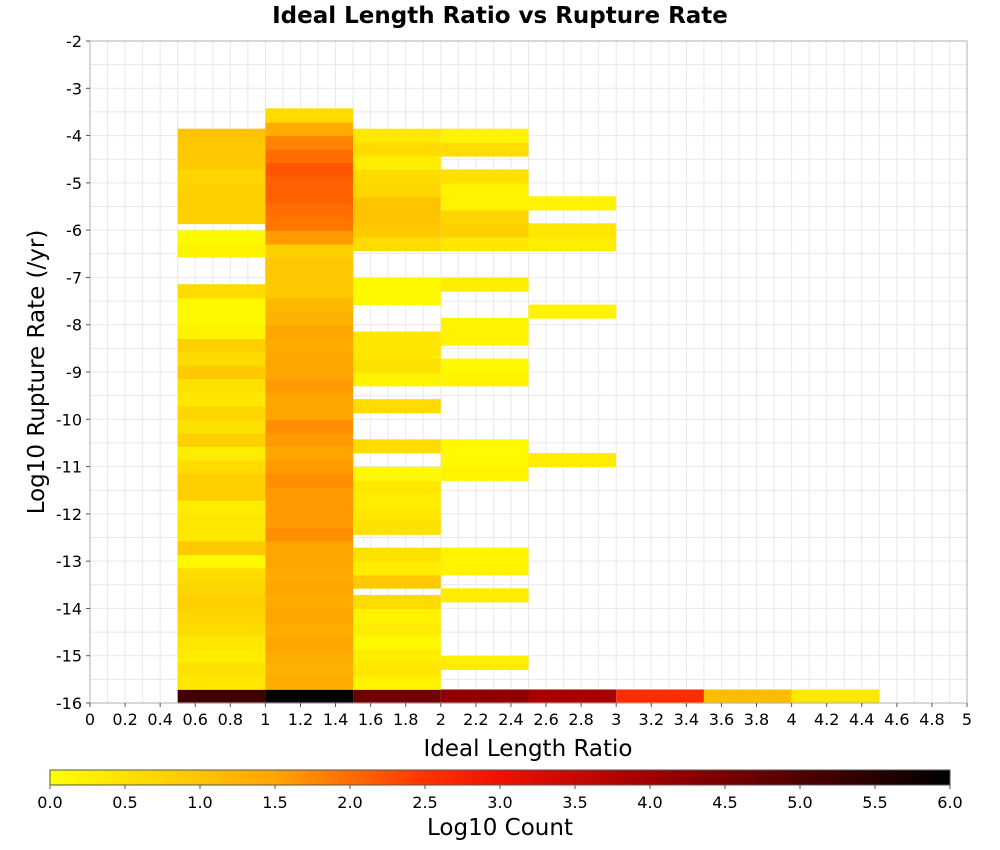 This screenshot has height=850, width=1000. What do you see at coordinates (195, 719) in the screenshot?
I see `x-tick-label: 0.6` at bounding box center [195, 719].